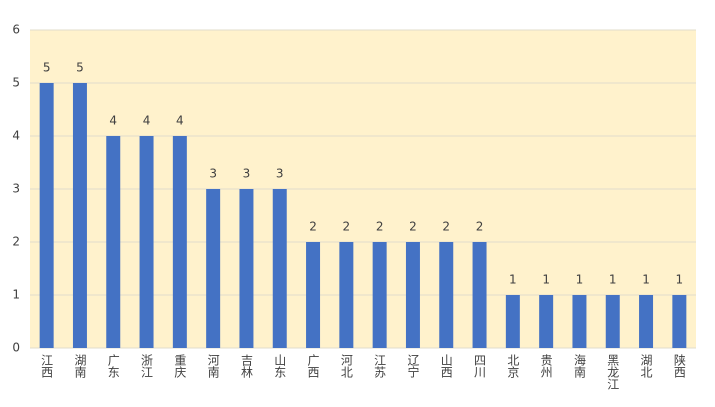 This screenshot has width=715, height=407. What do you see at coordinates (147, 366) in the screenshot?
I see `x-tick-label: 浙江` at bounding box center [147, 366].